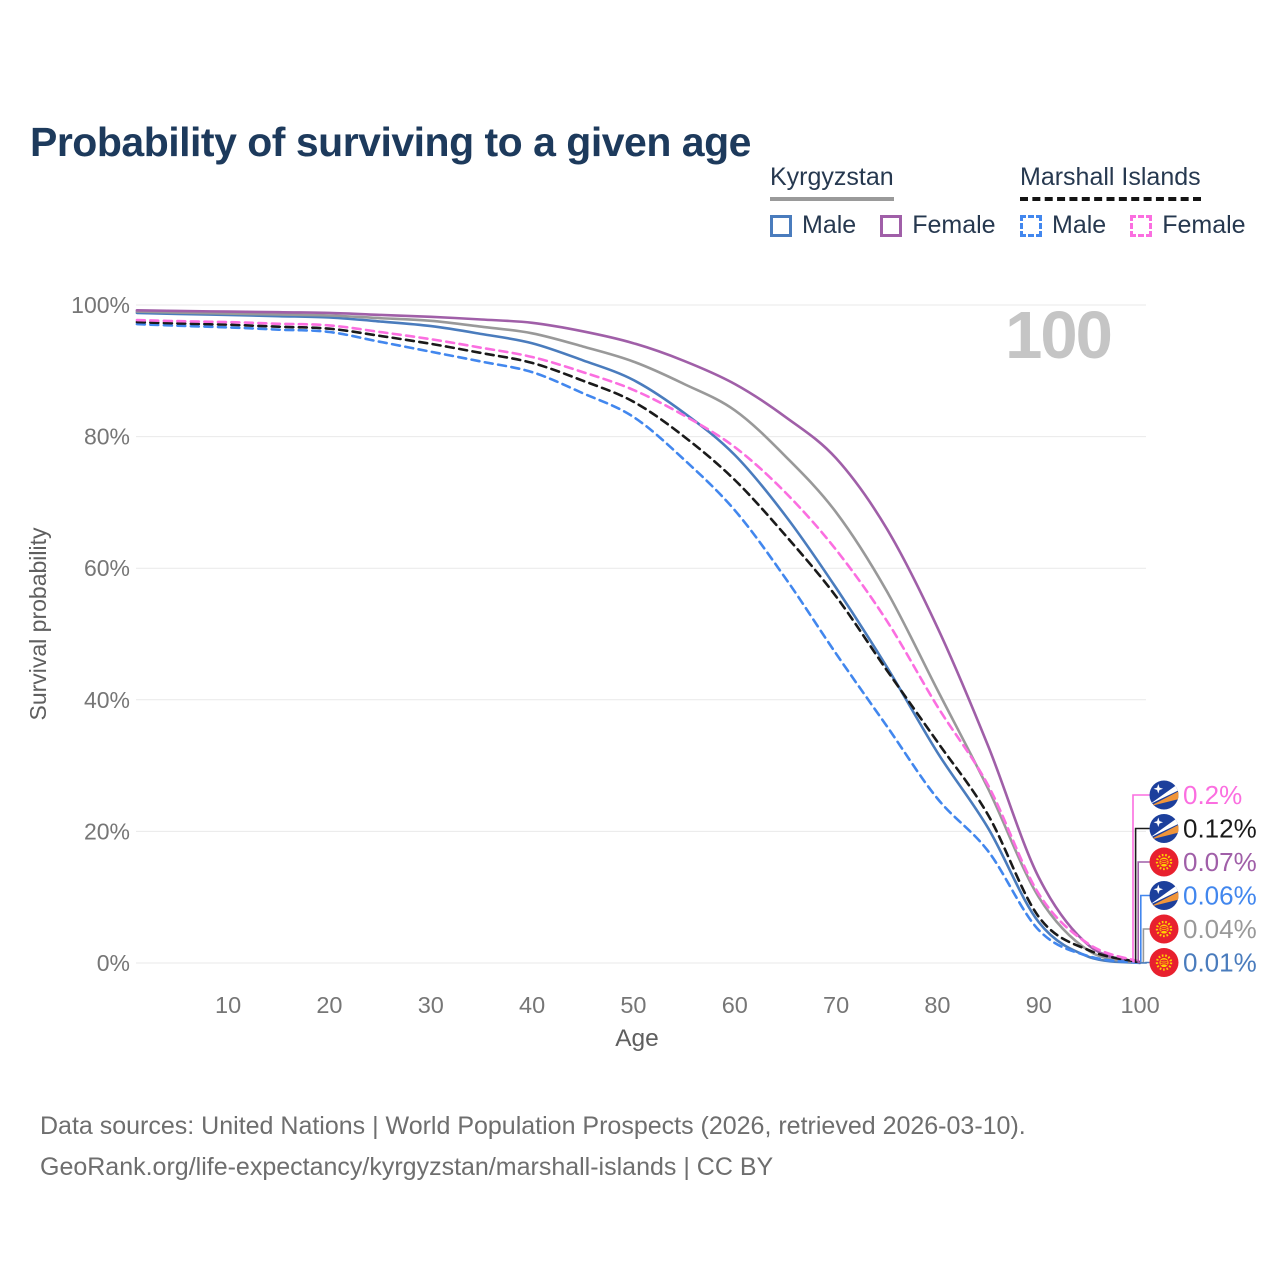 This screenshot has width=1280, height=1280. What do you see at coordinates (890, 201) in the screenshot?
I see `legend-group-kyrgyzstan: Kyrgyzstan Male Female` at bounding box center [890, 201].